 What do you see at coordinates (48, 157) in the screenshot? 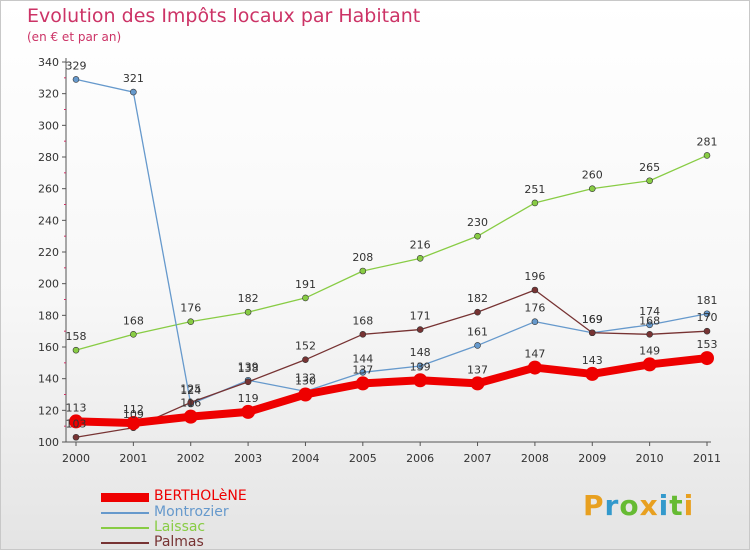
I see `y-tick-label: 280` at bounding box center [48, 157].